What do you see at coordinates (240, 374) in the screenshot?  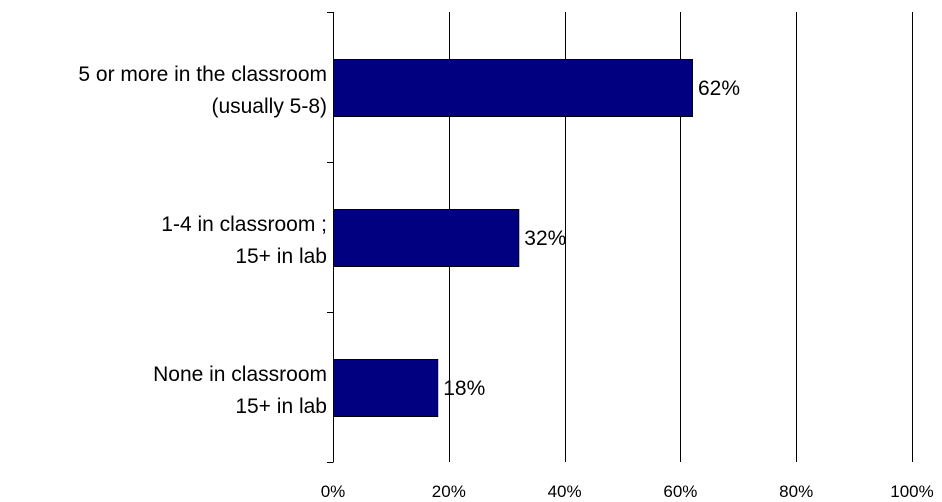 I see `category-label-line: None in classroom` at bounding box center [240, 374].